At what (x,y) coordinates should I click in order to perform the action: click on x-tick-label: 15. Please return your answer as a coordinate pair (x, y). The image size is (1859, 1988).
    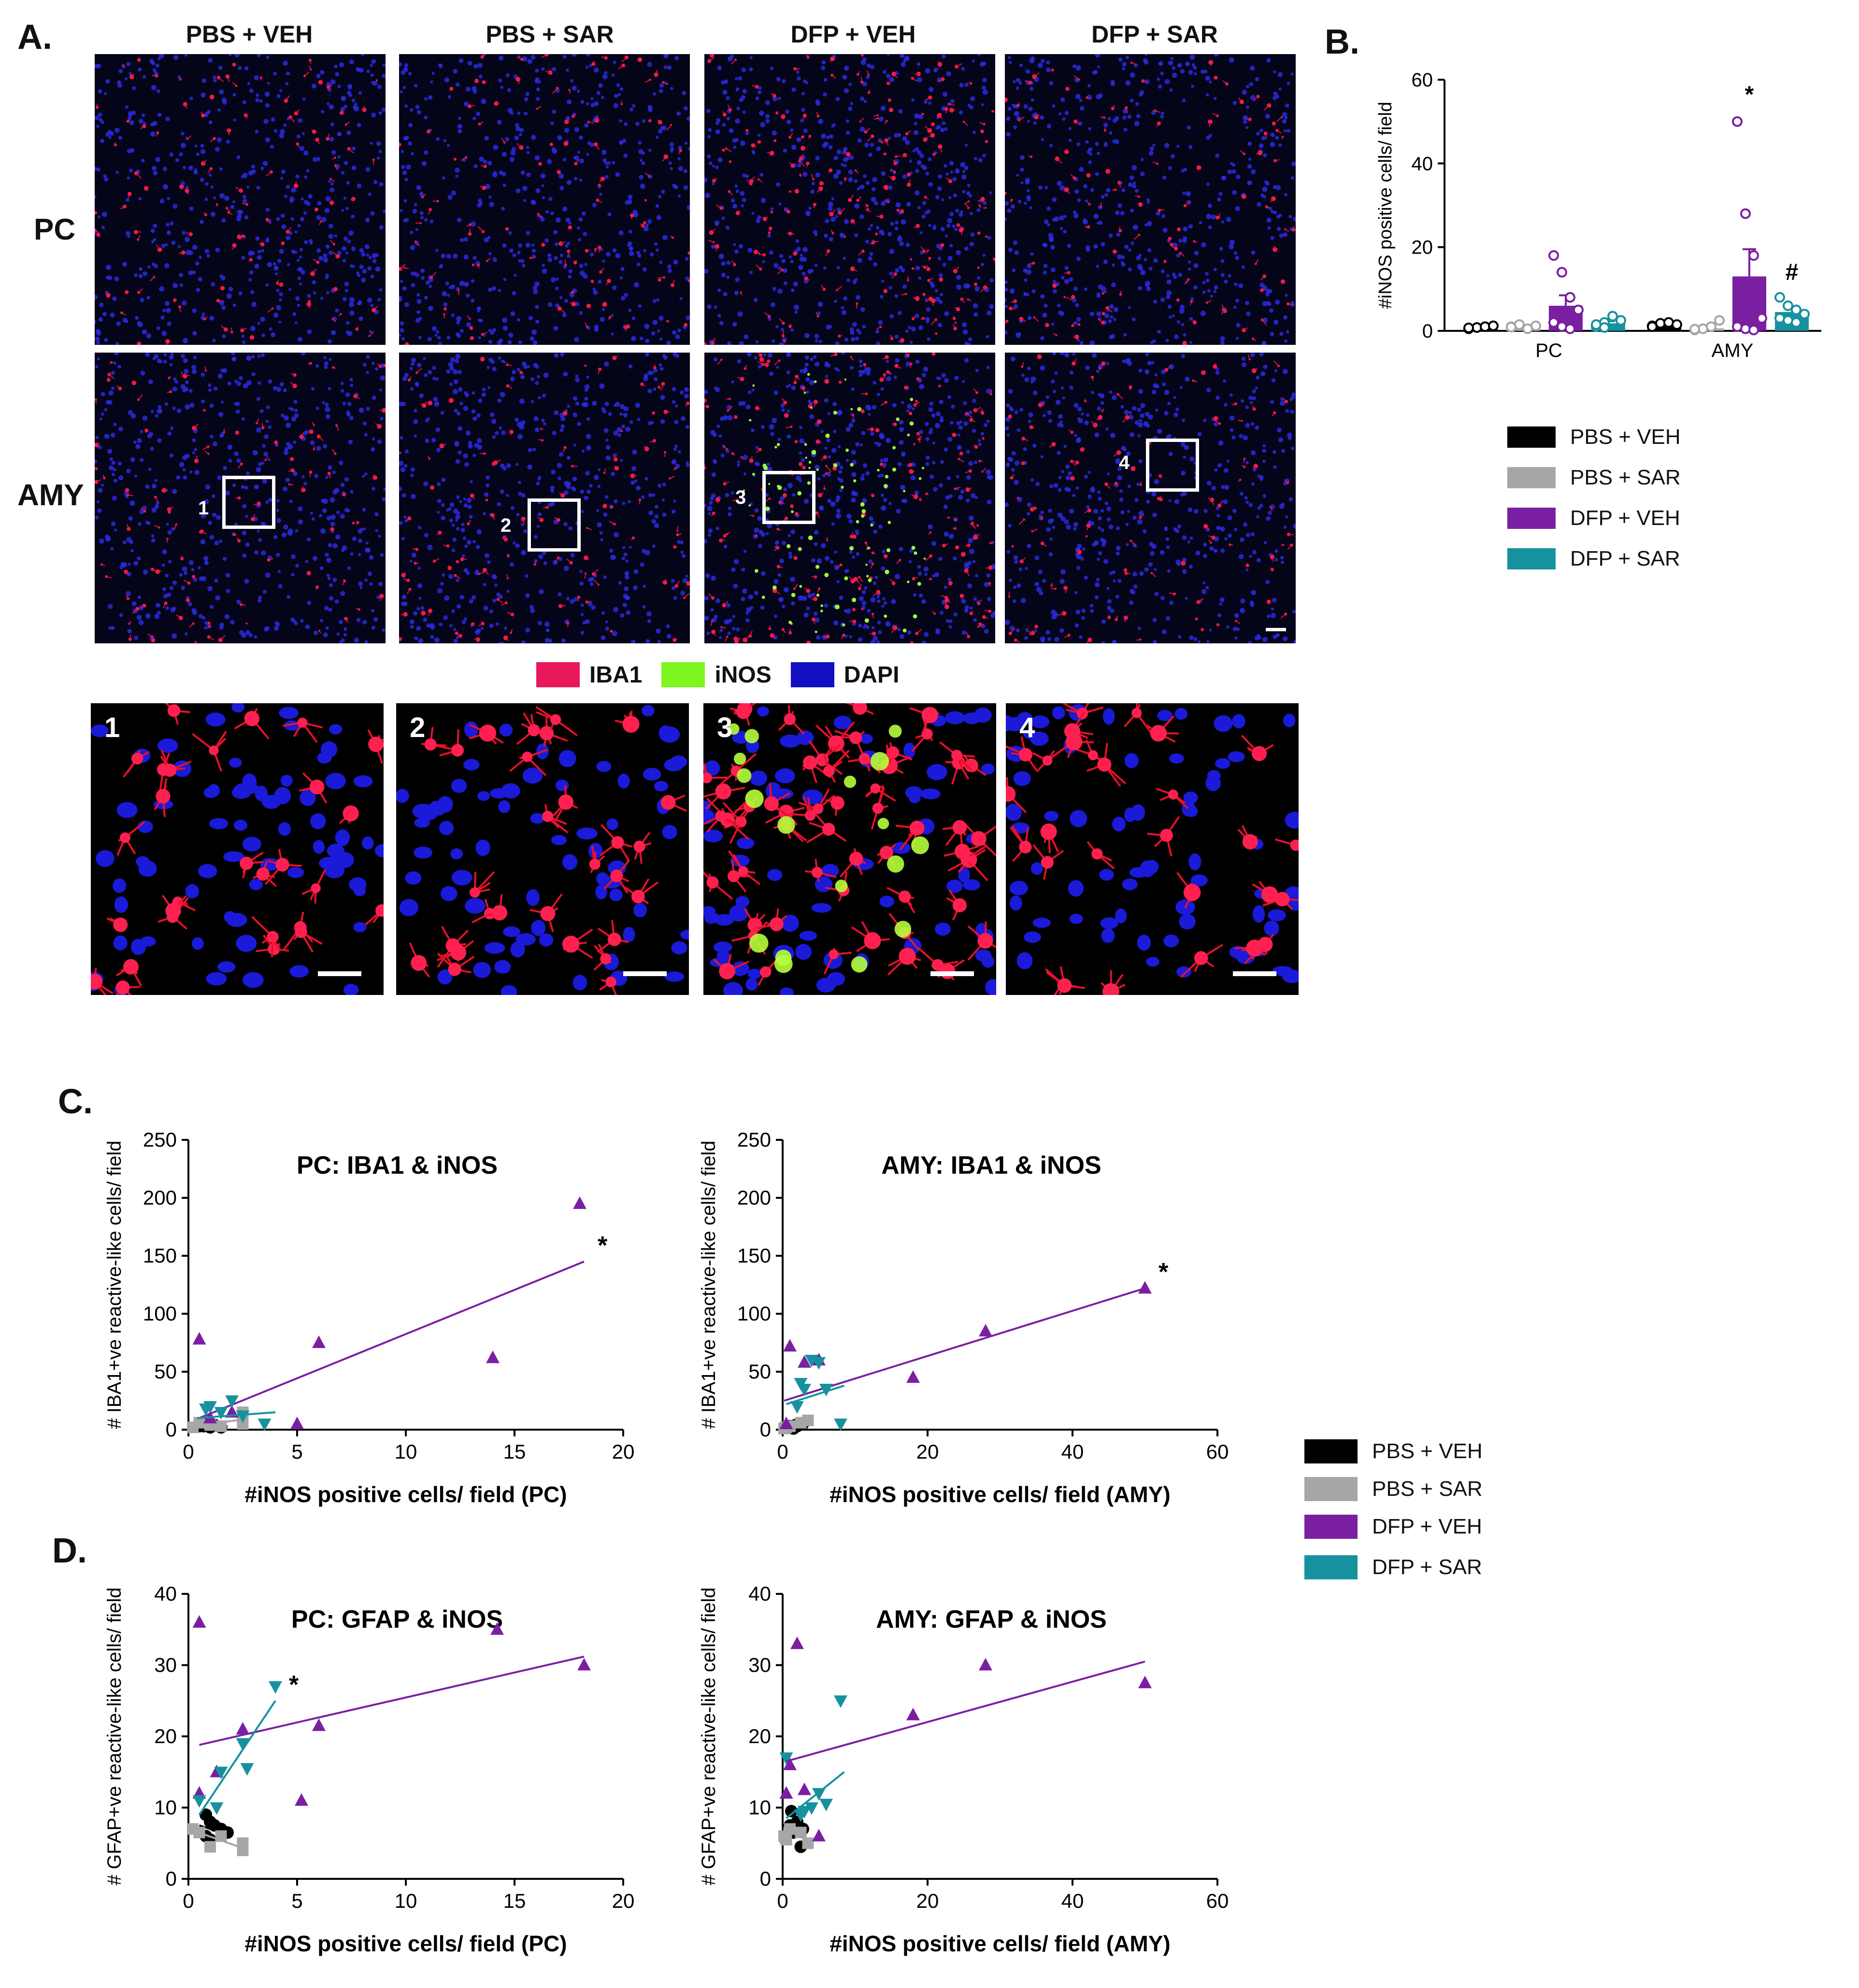
    Looking at the image, I should click on (514, 1900).